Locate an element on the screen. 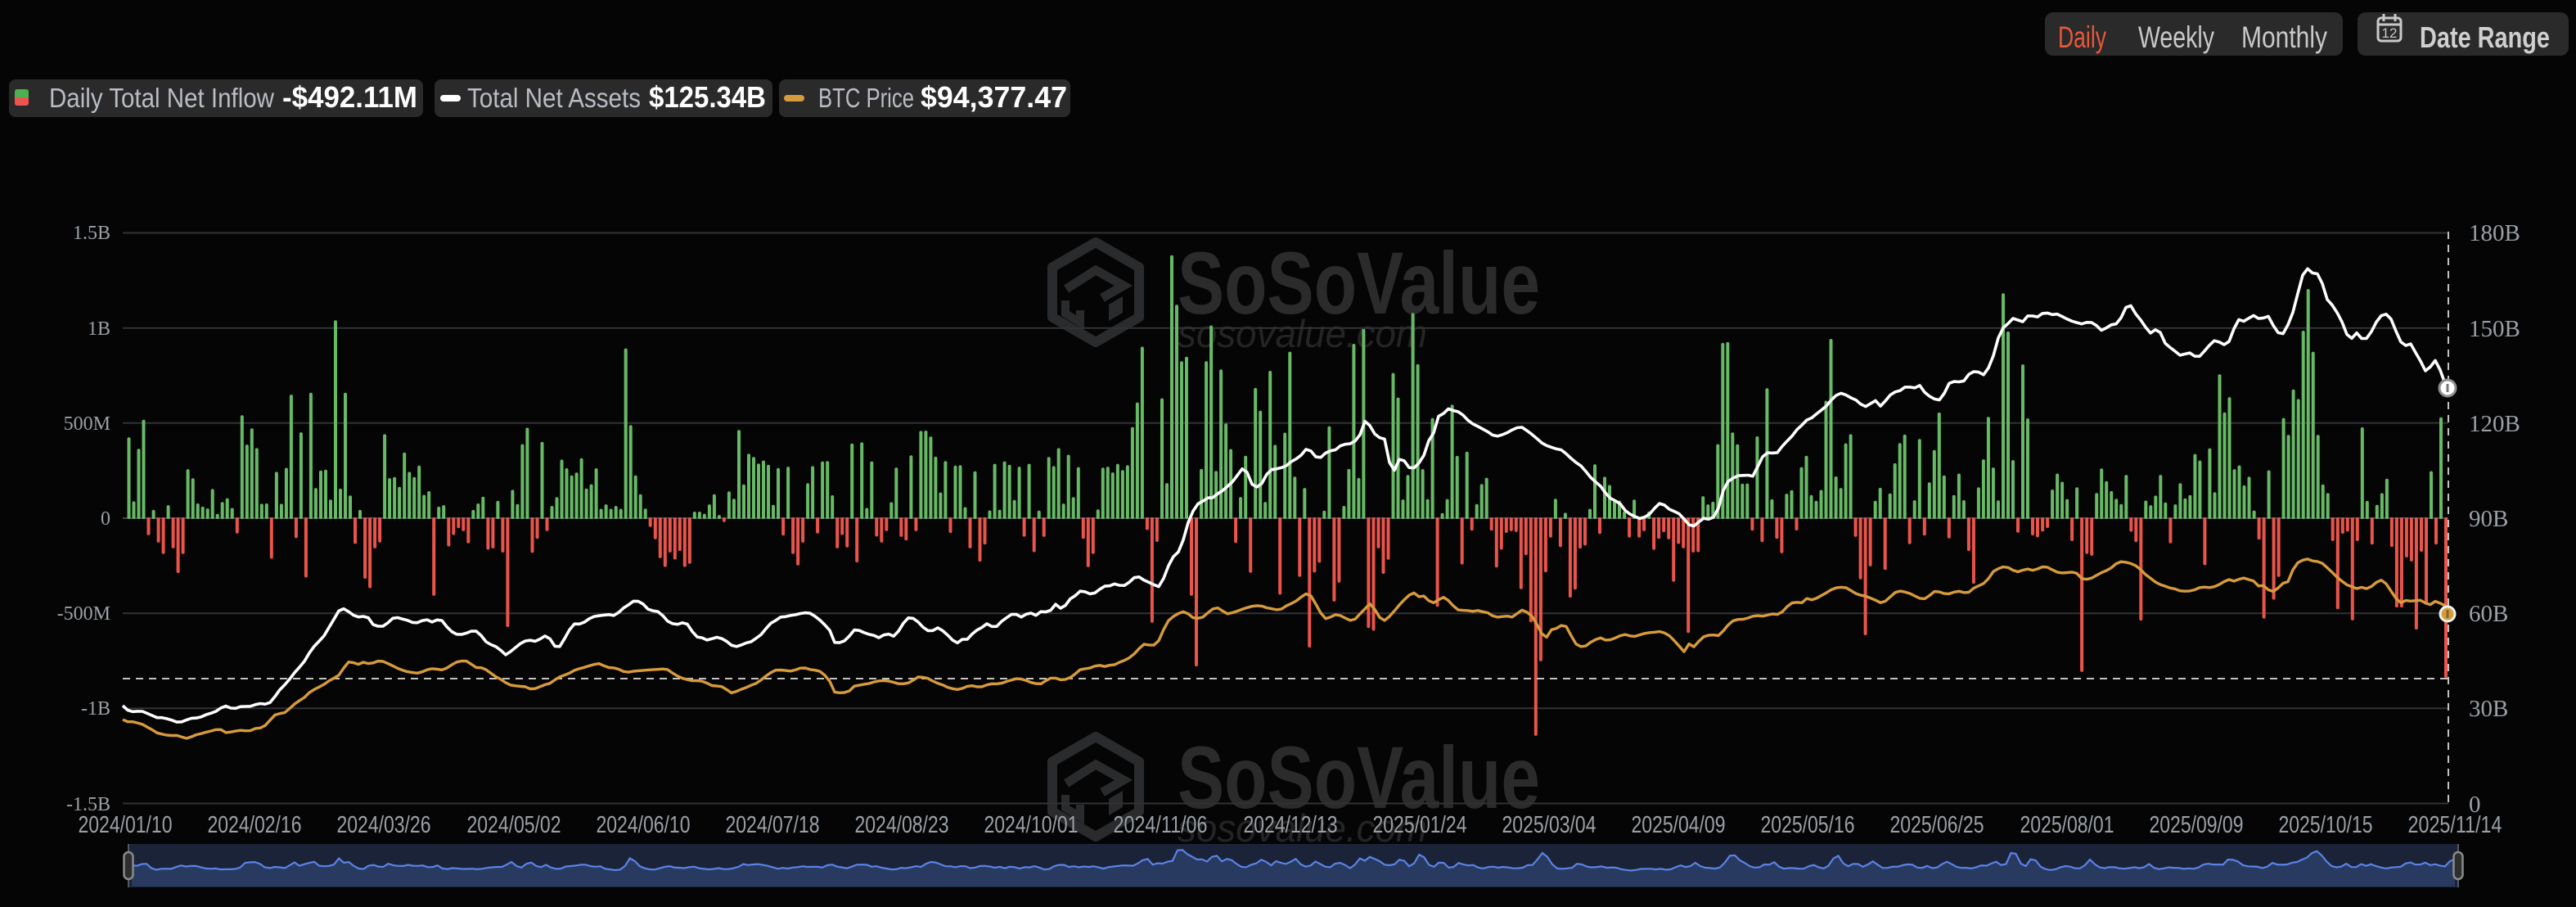 The height and width of the screenshot is (907, 2576). svg-text: 2025/04/09 is located at coordinates (1679, 825).